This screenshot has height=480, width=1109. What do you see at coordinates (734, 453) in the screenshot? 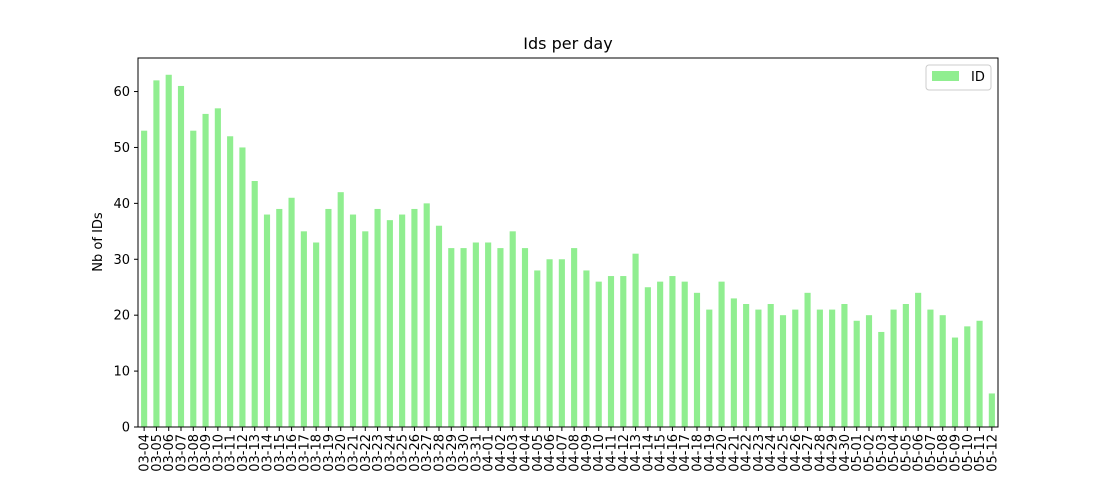
I see `x-tick-label: 04-21` at bounding box center [734, 453].